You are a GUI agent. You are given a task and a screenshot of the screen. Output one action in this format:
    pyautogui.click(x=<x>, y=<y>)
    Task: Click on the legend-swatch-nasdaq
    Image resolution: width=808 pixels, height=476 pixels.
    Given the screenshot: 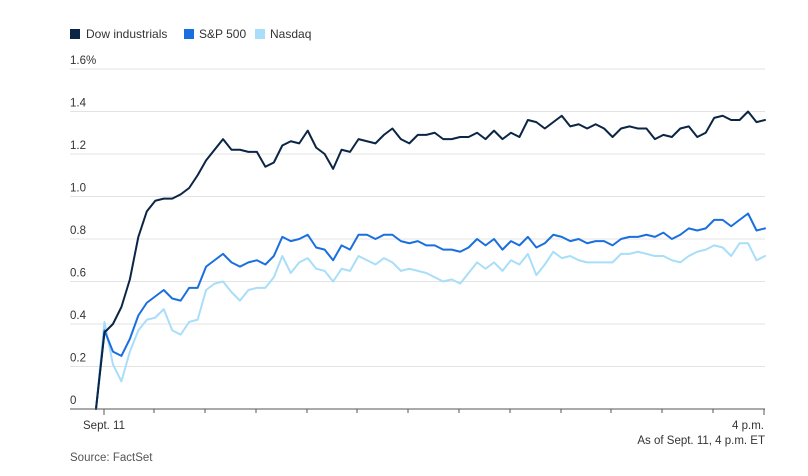 What is the action you would take?
    pyautogui.click(x=260, y=34)
    